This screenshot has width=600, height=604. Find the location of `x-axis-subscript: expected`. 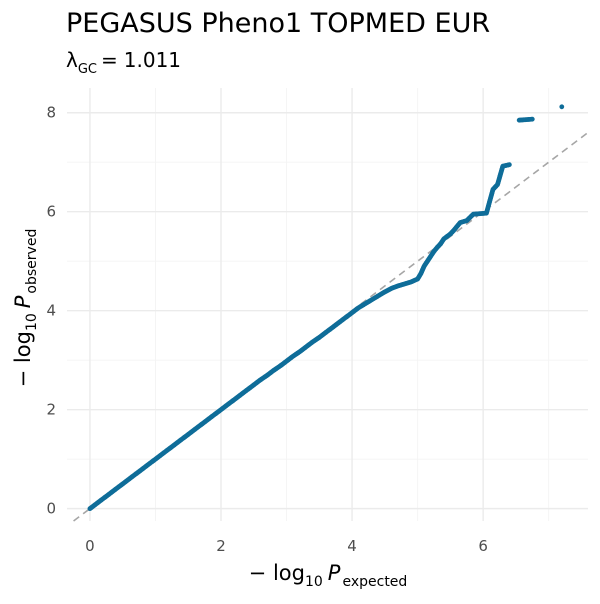

x-axis-subscript: expected is located at coordinates (374, 582).